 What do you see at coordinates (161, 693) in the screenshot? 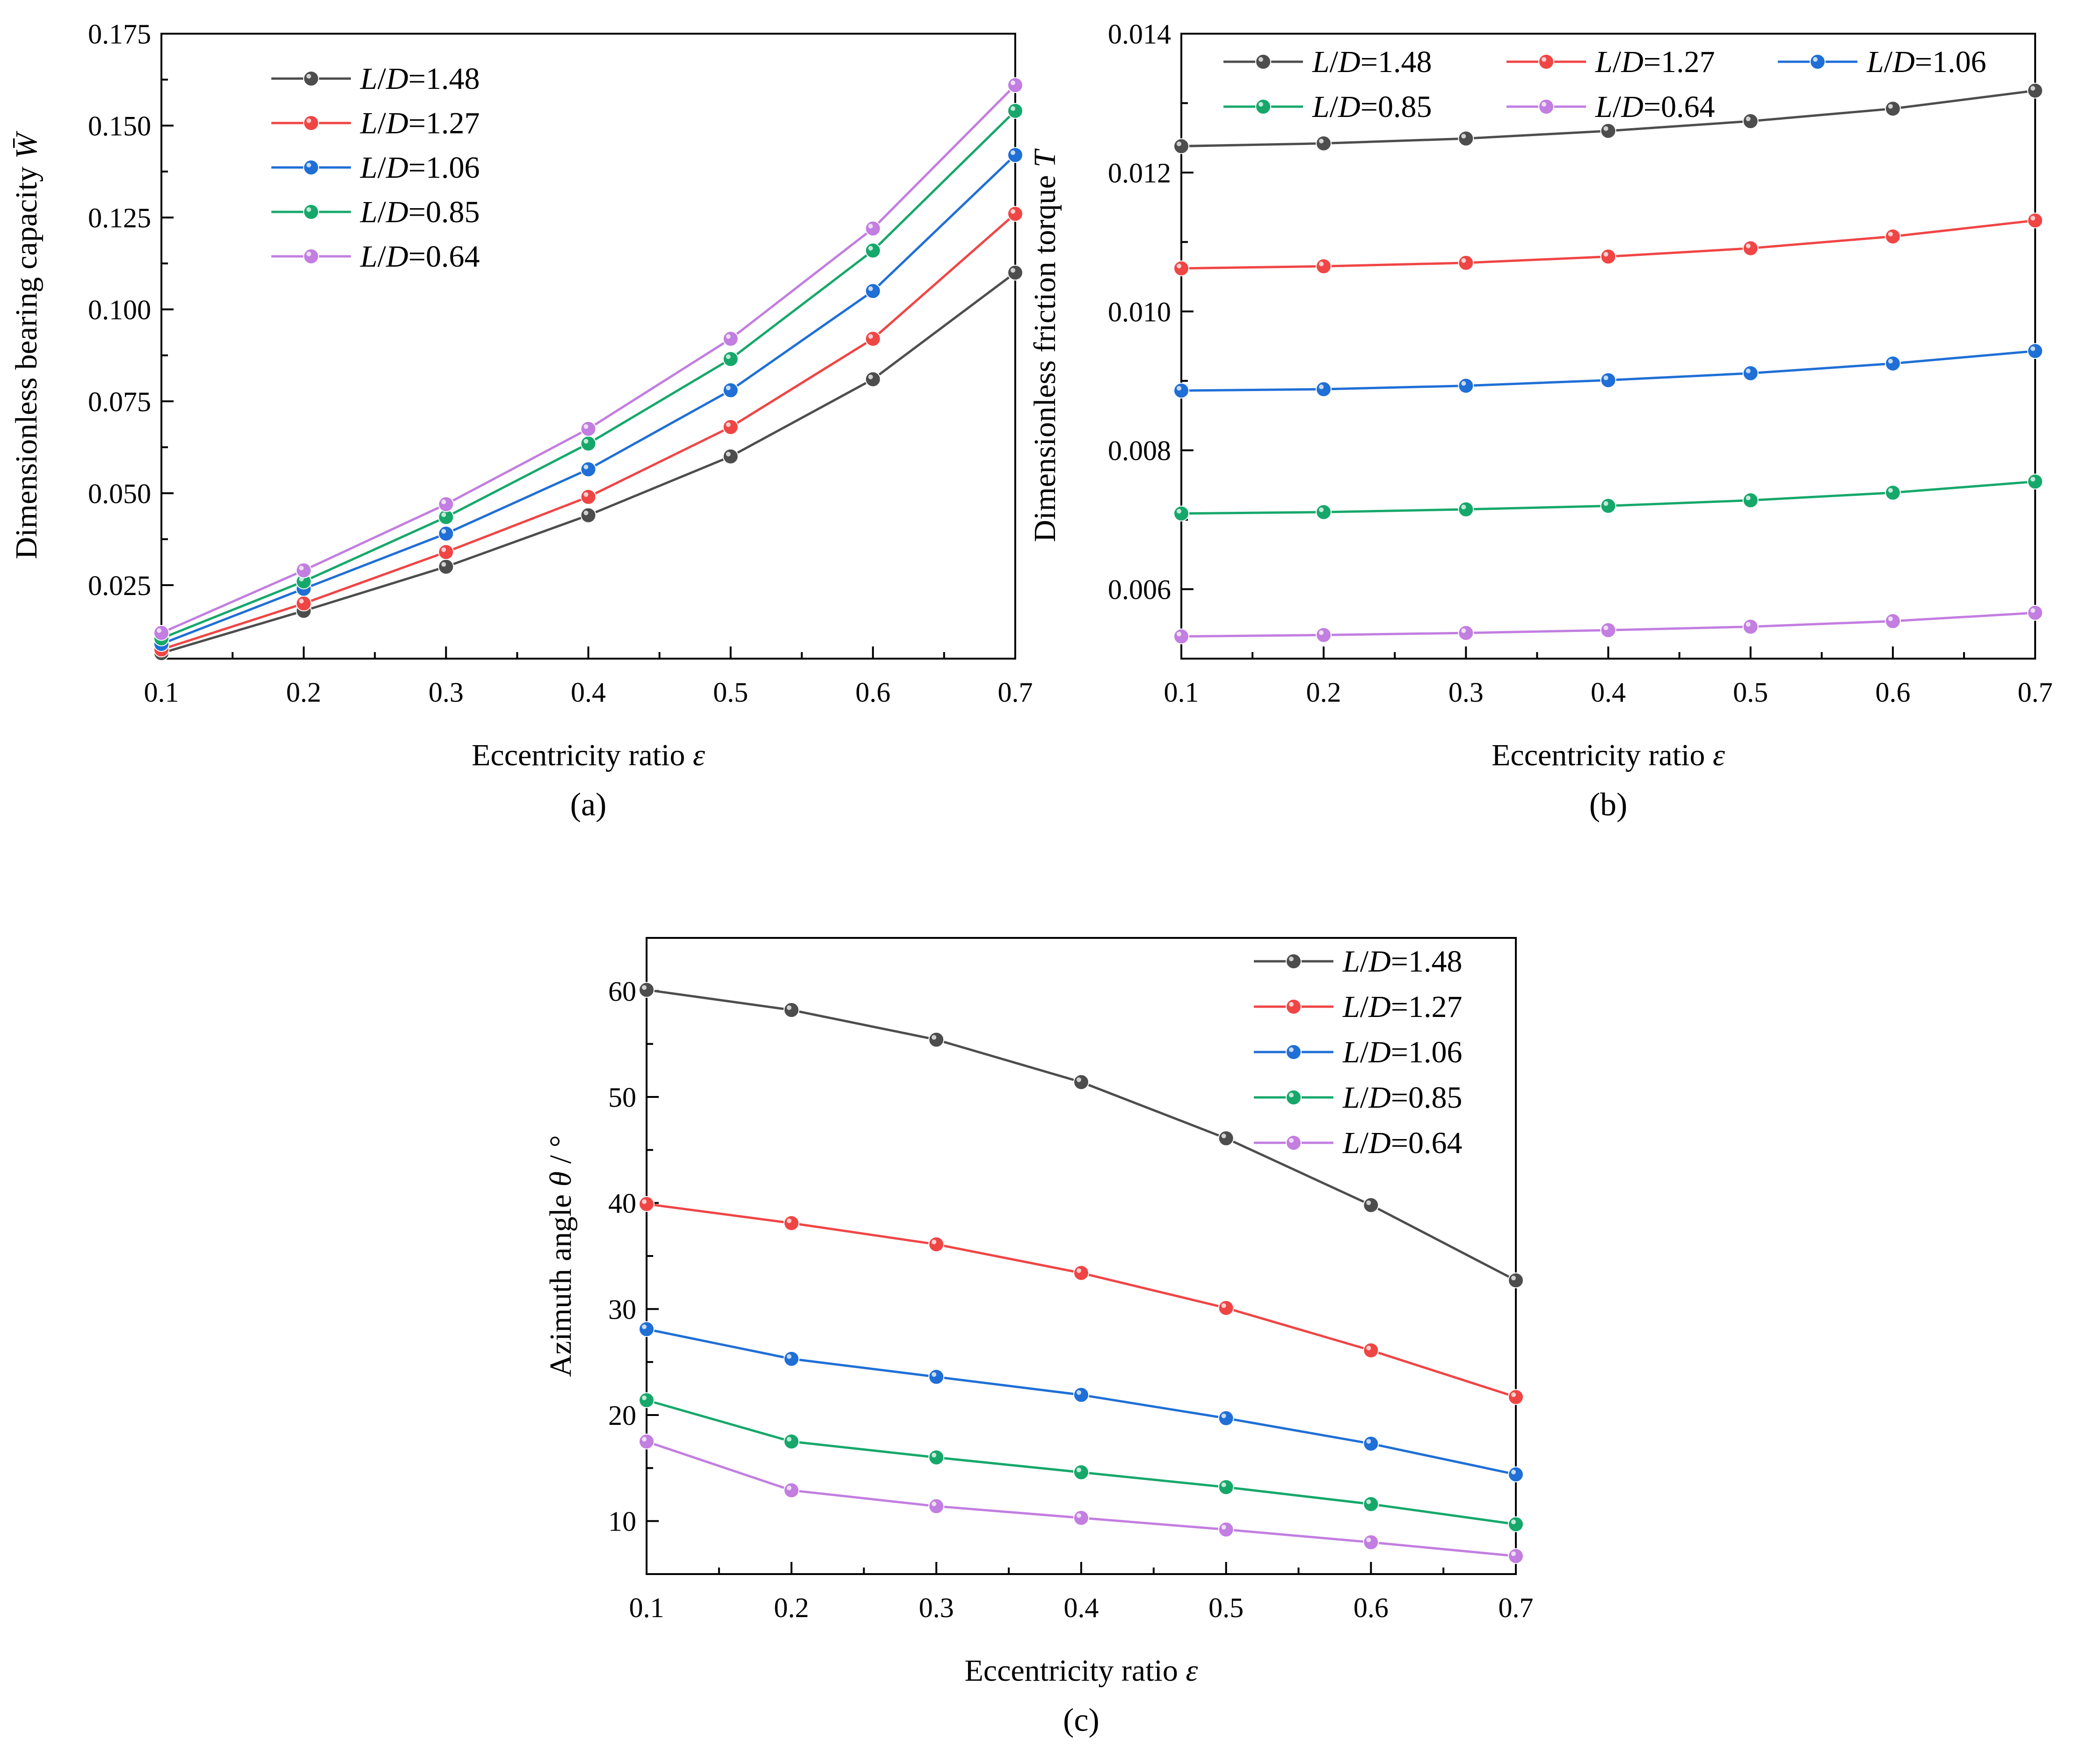
I see `x-tick-label: 0.1` at bounding box center [161, 693].